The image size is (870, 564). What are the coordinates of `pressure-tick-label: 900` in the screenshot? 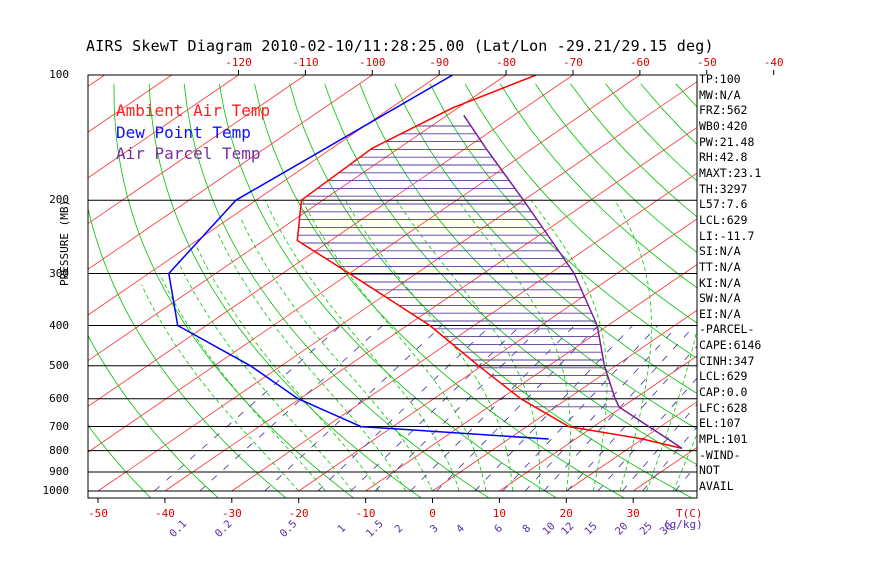 It's located at (49, 471).